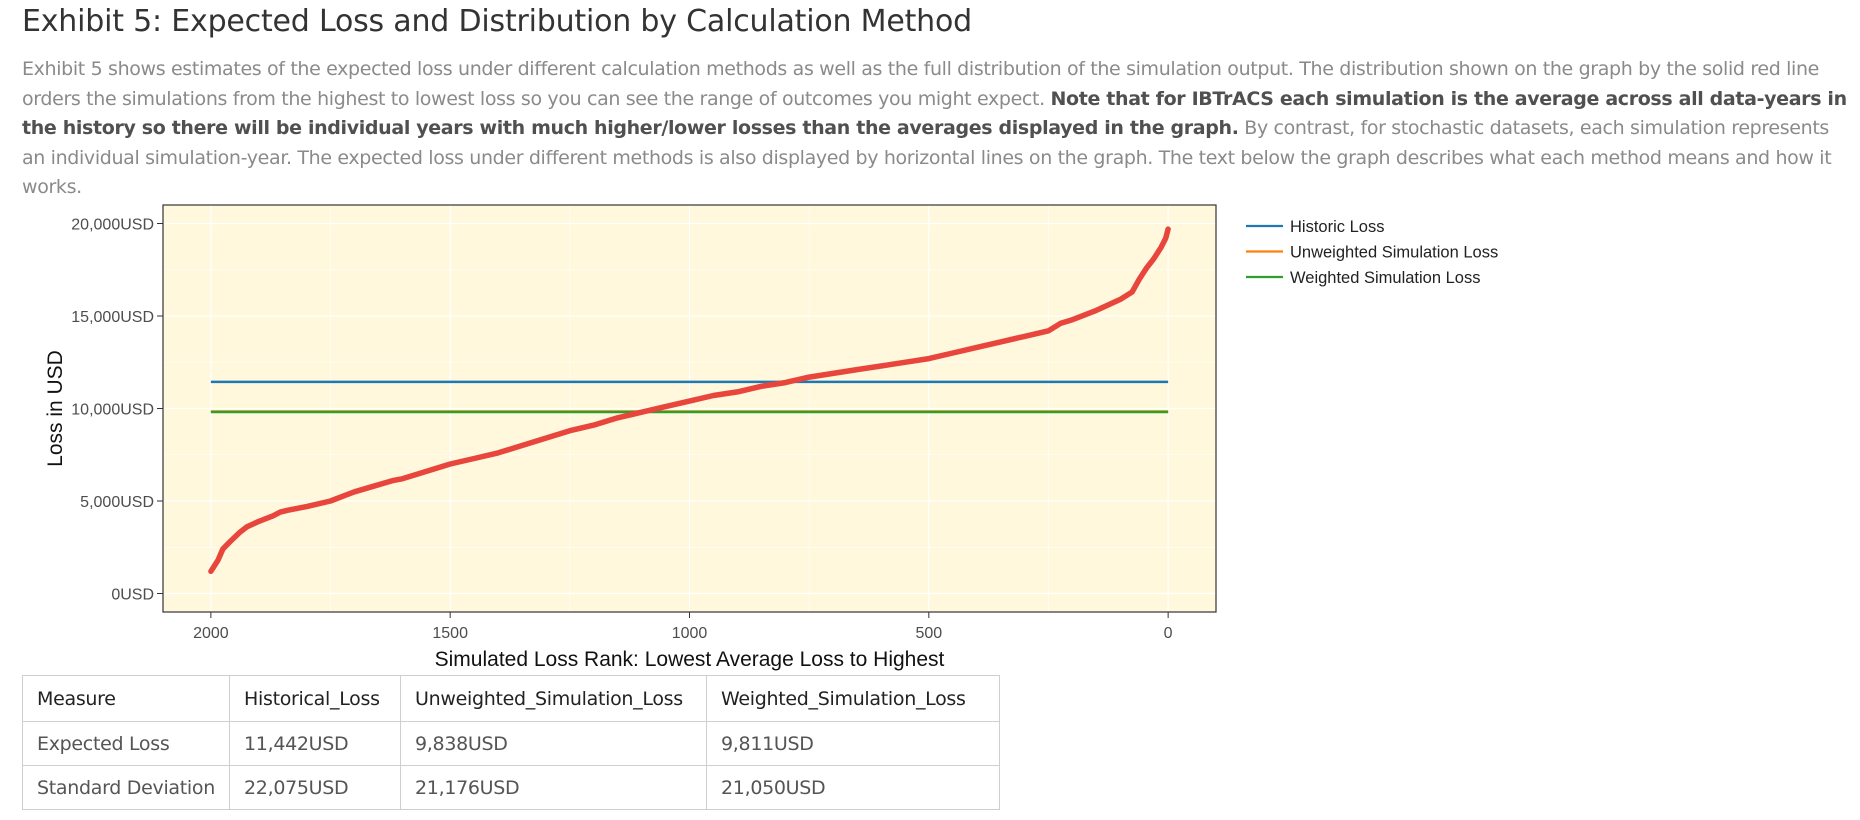  Describe the element at coordinates (315, 743) in the screenshot. I see `table-cell: 11,442USD` at that location.